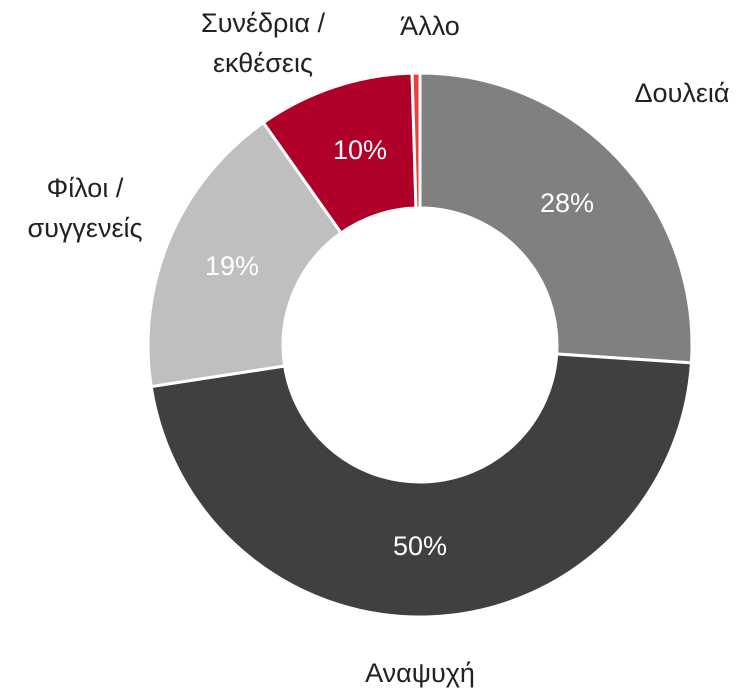 This screenshot has height=693, width=741. Describe the element at coordinates (84, 208) in the screenshot. I see `category-label: Φίλοι / συγγενείς` at that location.